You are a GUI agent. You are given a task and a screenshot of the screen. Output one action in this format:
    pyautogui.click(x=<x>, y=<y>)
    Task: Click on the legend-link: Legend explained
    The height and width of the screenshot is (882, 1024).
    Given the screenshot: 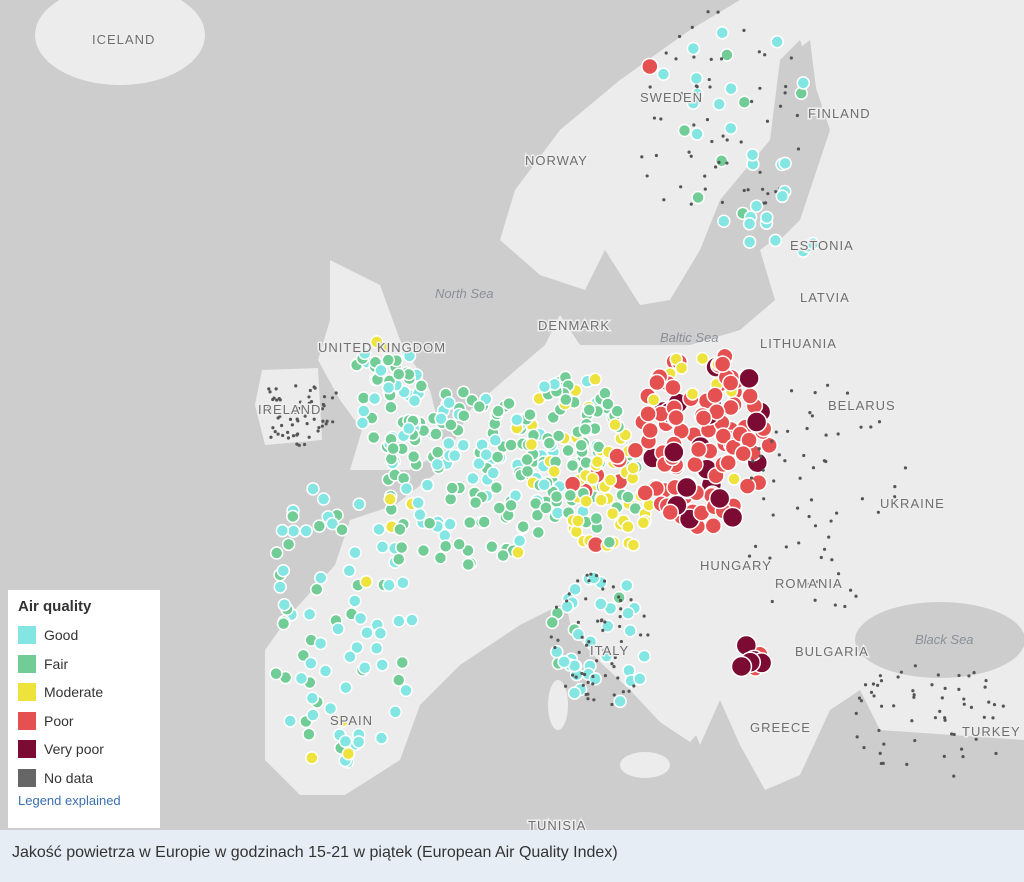 What is the action you would take?
    pyautogui.click(x=69, y=800)
    